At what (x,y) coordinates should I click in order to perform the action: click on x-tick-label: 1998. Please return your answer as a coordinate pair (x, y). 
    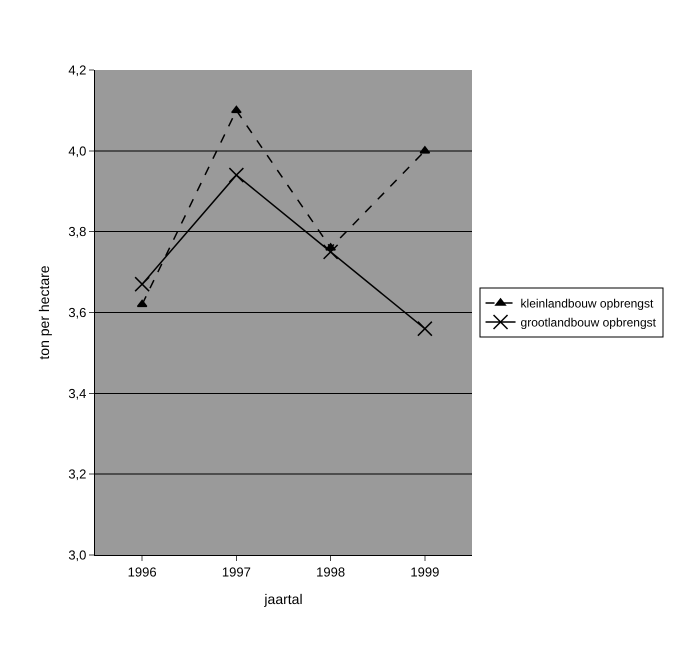
    Looking at the image, I should click on (331, 572).